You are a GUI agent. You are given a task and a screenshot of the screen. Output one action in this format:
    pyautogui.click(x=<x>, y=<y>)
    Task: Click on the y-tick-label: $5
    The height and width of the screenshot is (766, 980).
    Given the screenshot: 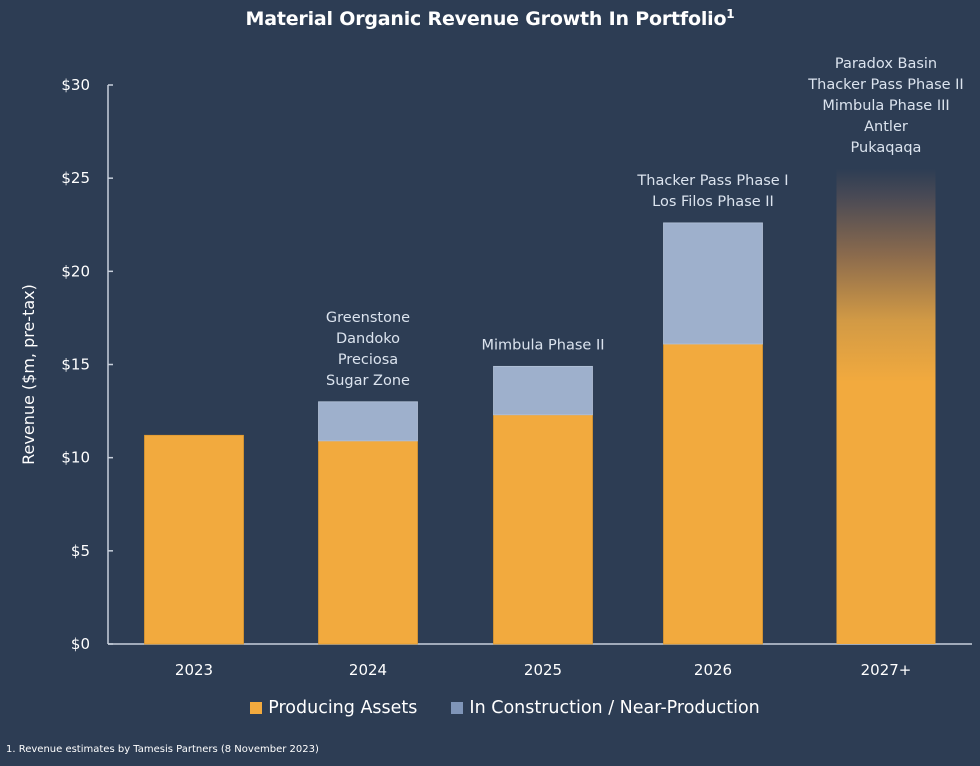 What is the action you would take?
    pyautogui.click(x=80, y=551)
    